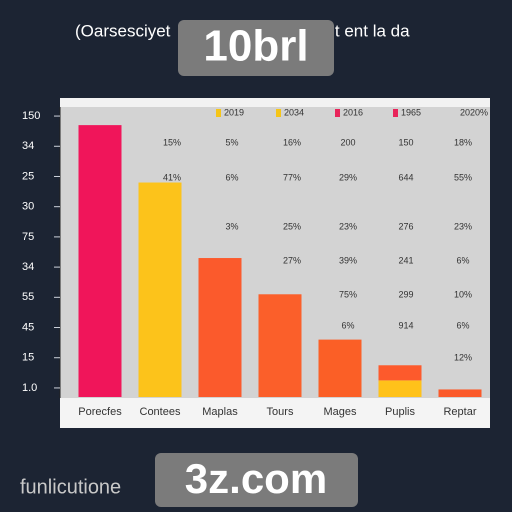  Describe the element at coordinates (353, 112) in the screenshot. I see `legend-label: 2016` at that location.